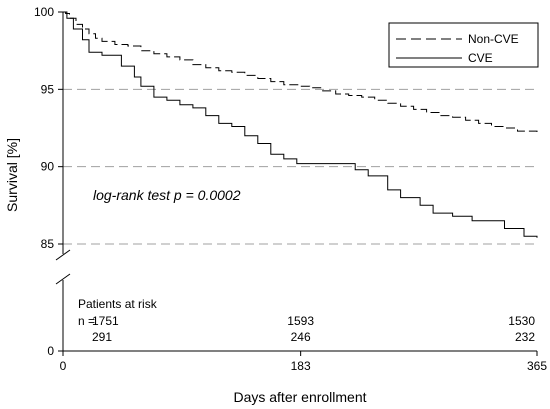  I want to click on y-tick-label: 90, so click(48, 167).